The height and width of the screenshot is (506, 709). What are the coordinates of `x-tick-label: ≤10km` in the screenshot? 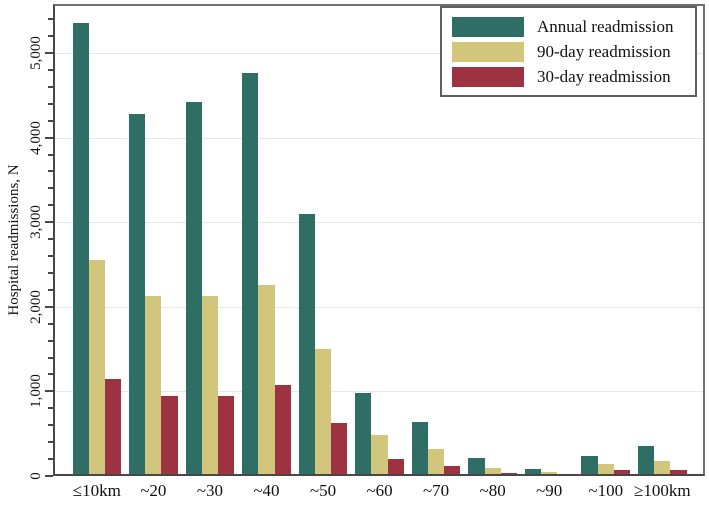 It's located at (96, 490).